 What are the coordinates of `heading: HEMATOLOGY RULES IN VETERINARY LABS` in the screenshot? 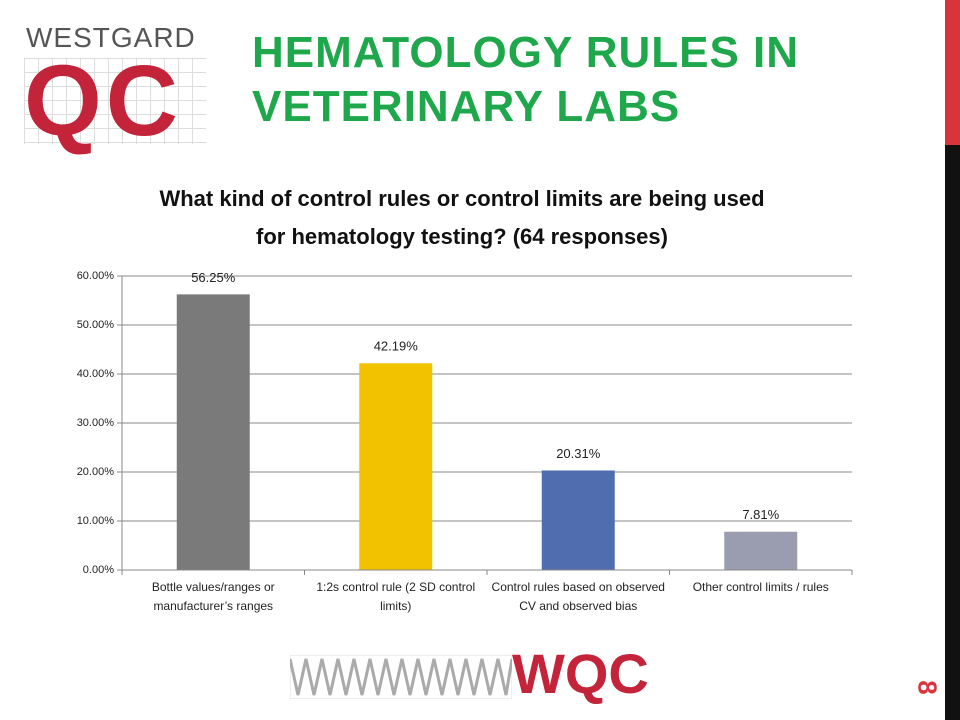 It's located at (526, 79).